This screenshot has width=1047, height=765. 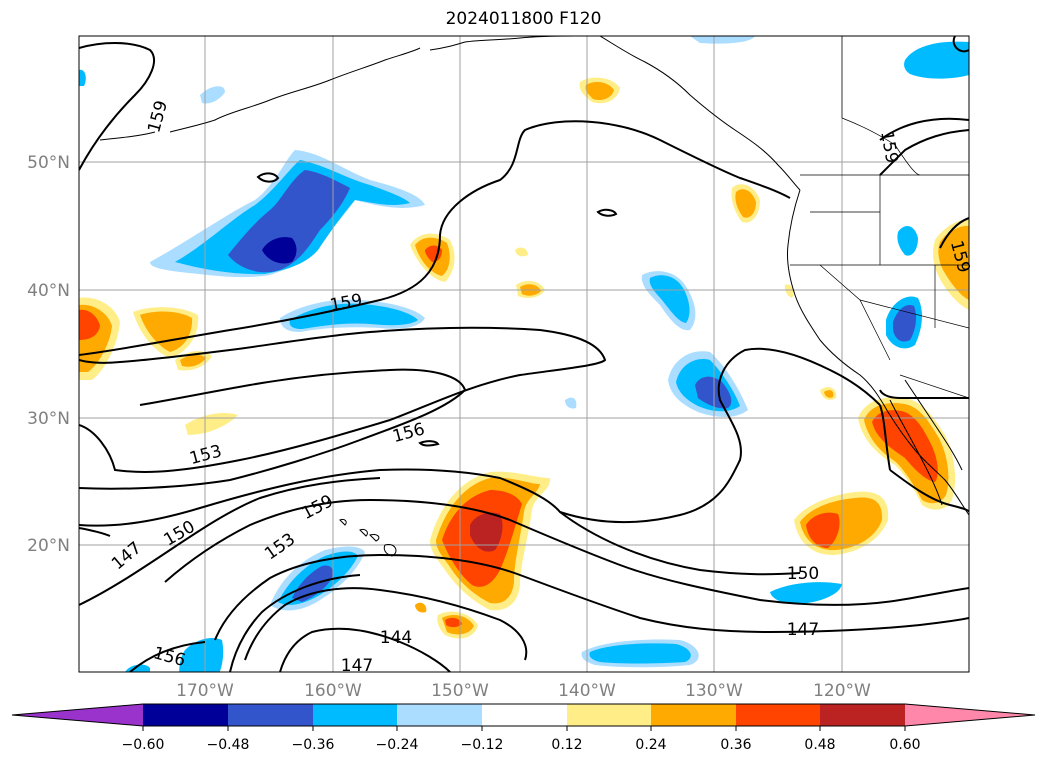 I want to click on chart-title: 2024011800 F120, so click(x=523, y=19).